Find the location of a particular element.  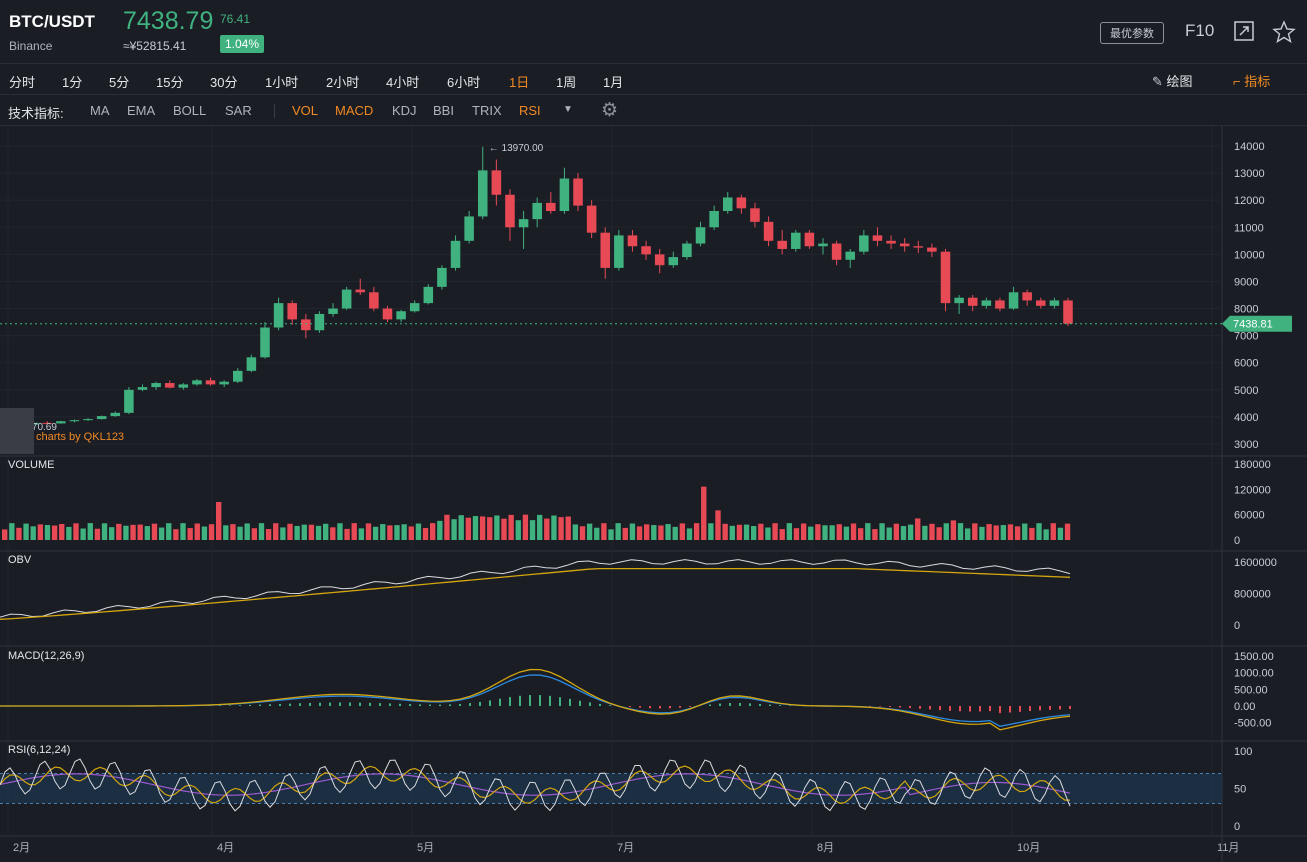

macd-tick-label: -500.00 is located at coordinates (1252, 724).